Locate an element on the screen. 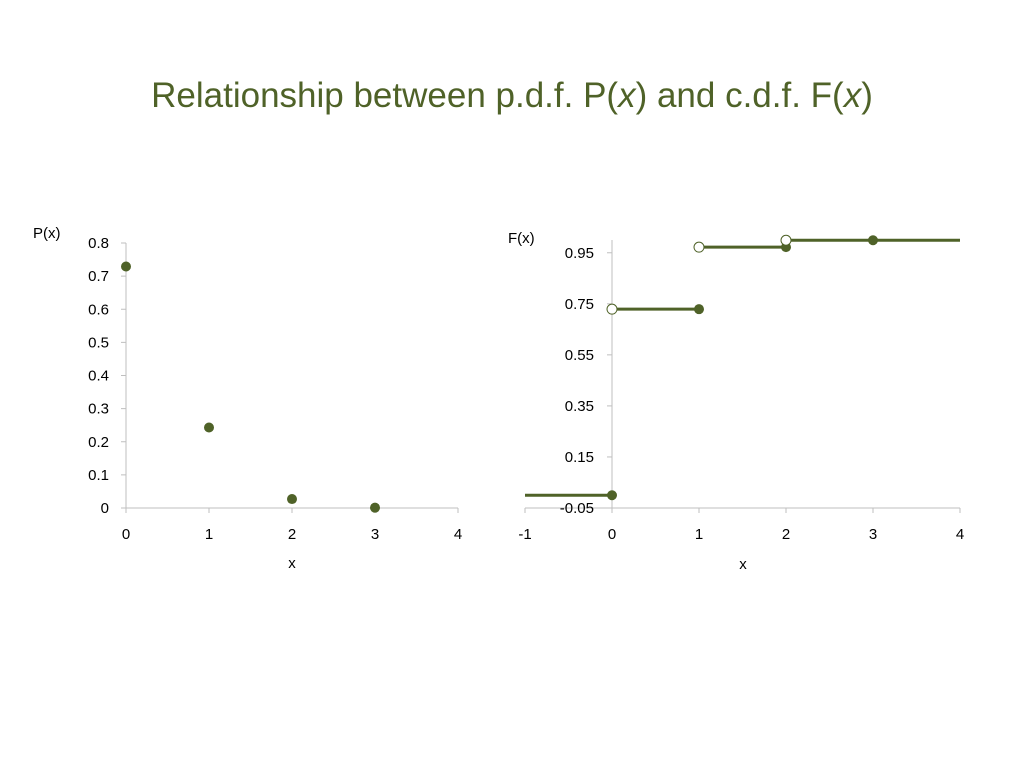 This screenshot has width=1024, height=768. pdf-y-tick-label: 0.3 is located at coordinates (98, 409).